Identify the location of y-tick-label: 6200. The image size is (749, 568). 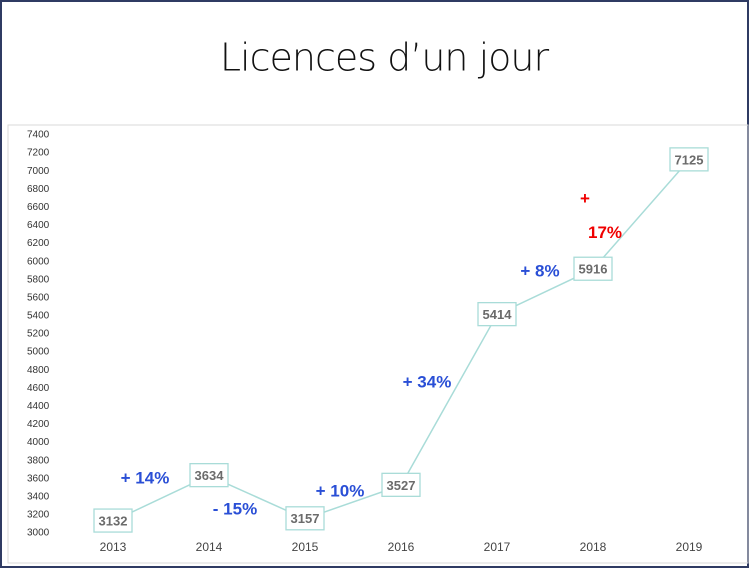
(38, 243).